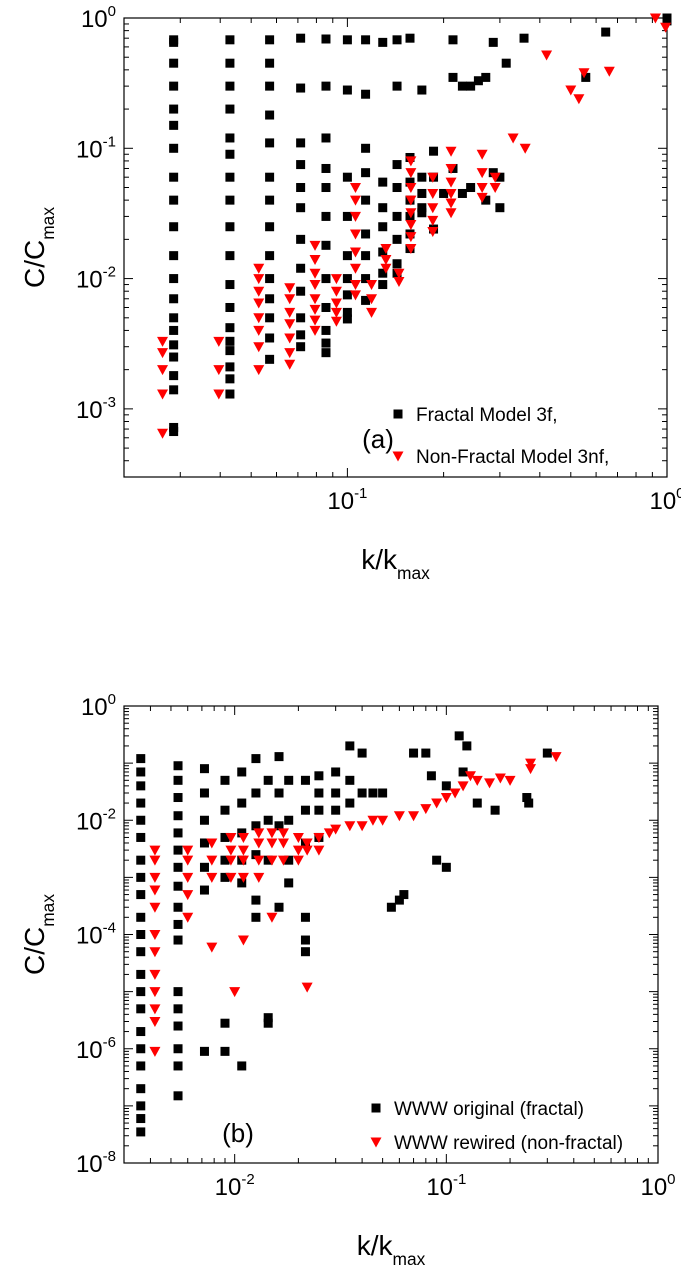  I want to click on y-axis-label: C/Cmax, so click(38, 934).